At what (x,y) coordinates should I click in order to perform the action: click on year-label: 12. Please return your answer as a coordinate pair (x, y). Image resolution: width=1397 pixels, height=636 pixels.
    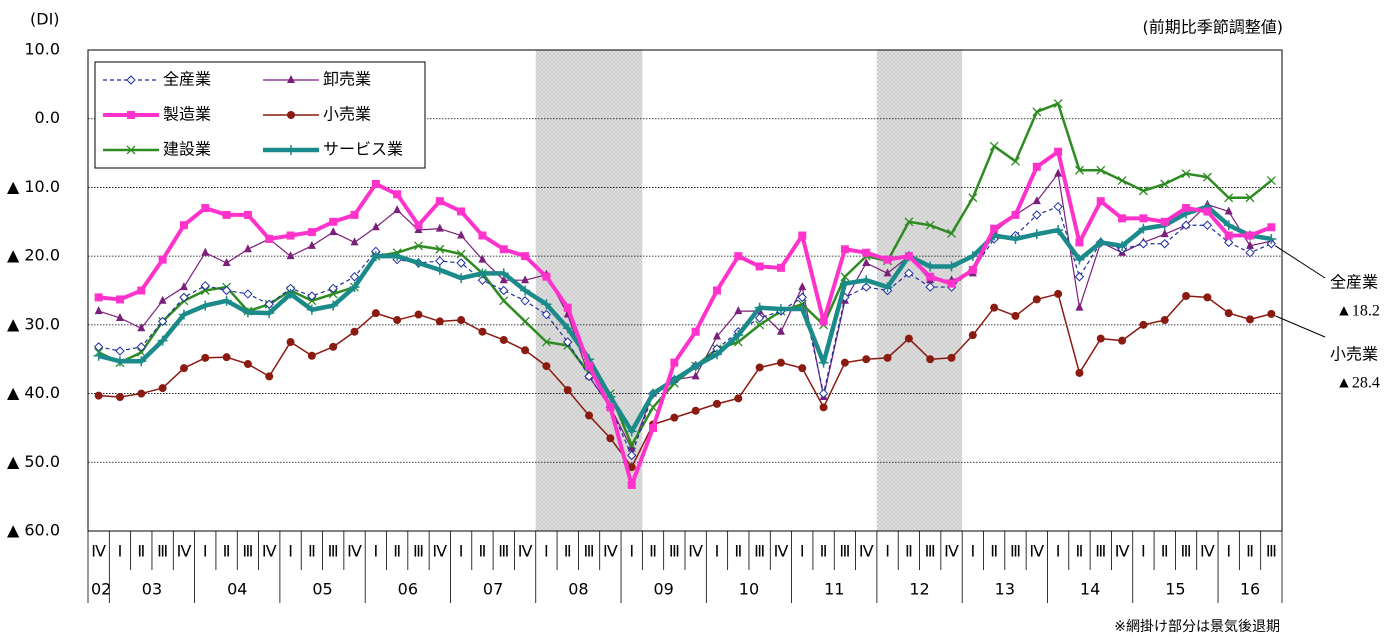
    Looking at the image, I should click on (919, 589).